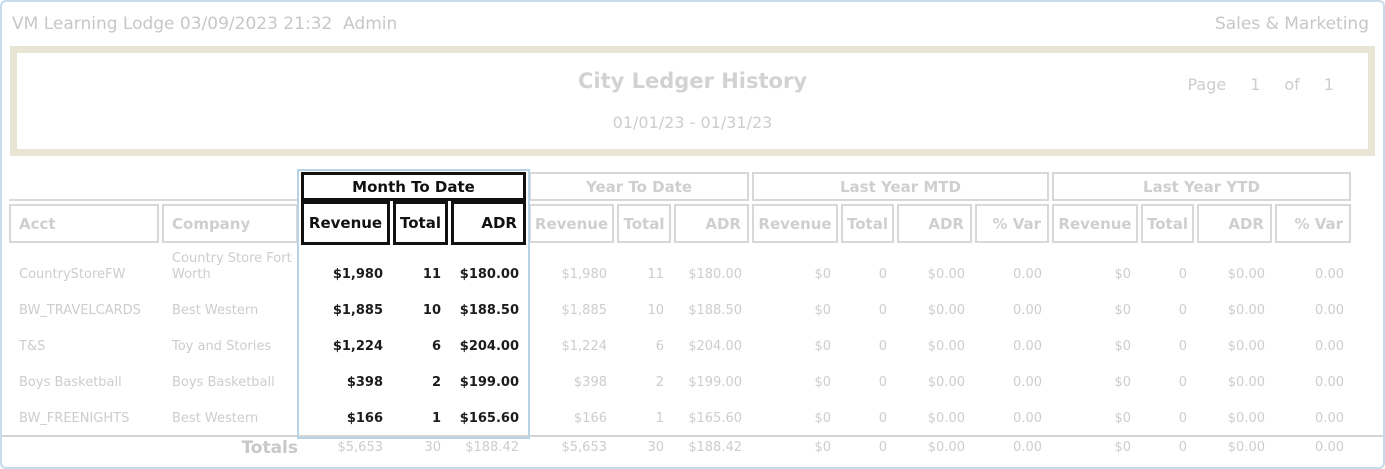 This screenshot has height=469, width=1385. I want to click on col-header-ly_ytd-revenue: Revenue, so click(1095, 223).